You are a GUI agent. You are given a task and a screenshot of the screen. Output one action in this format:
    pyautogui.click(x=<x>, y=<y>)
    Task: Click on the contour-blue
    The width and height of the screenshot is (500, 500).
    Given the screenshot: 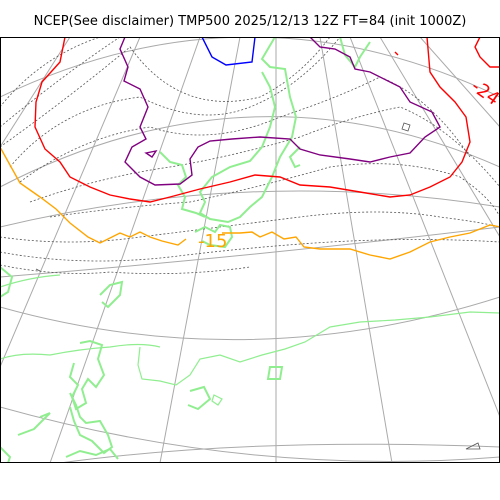 What is the action you would take?
    pyautogui.click(x=228, y=51)
    